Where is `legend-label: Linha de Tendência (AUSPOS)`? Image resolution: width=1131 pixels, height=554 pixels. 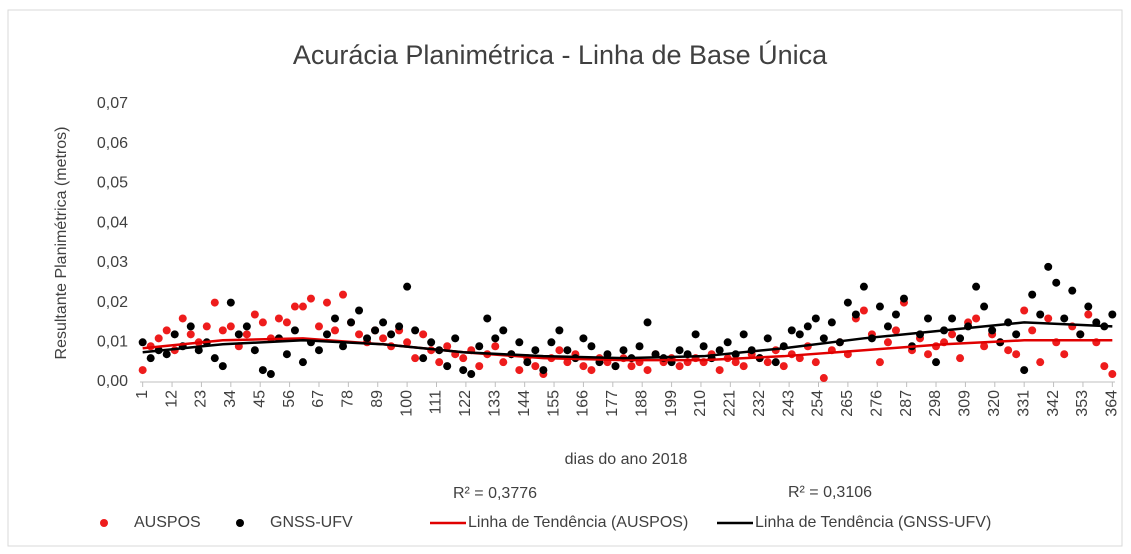
legend-label: Linha de Tendência (AUSPOS) is located at coordinates (578, 522).